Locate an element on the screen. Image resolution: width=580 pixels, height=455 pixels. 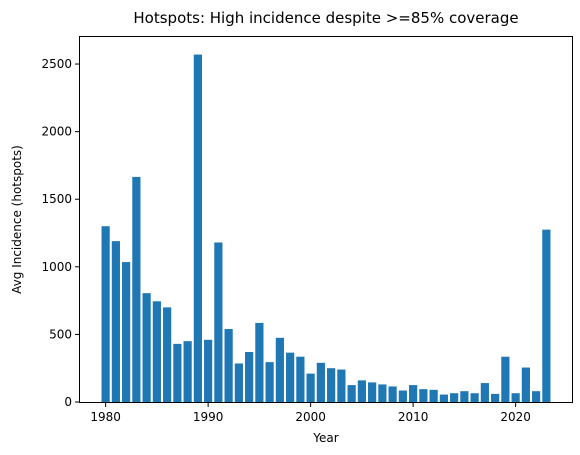
x-axis-ticks: 1980 1990 2000 2010 2020 is located at coordinates (310, 413).